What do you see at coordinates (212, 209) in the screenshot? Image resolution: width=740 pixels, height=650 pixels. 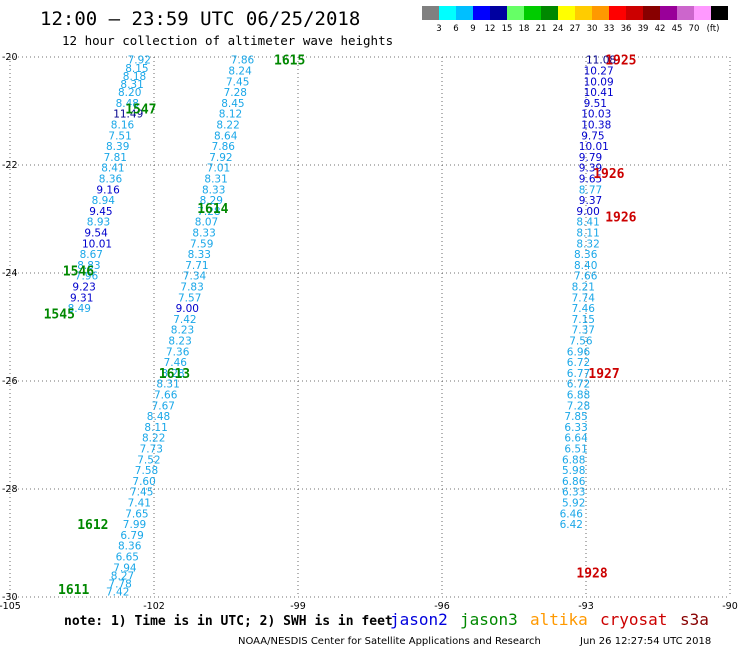 I see `track-time-label: 1614` at bounding box center [212, 209].